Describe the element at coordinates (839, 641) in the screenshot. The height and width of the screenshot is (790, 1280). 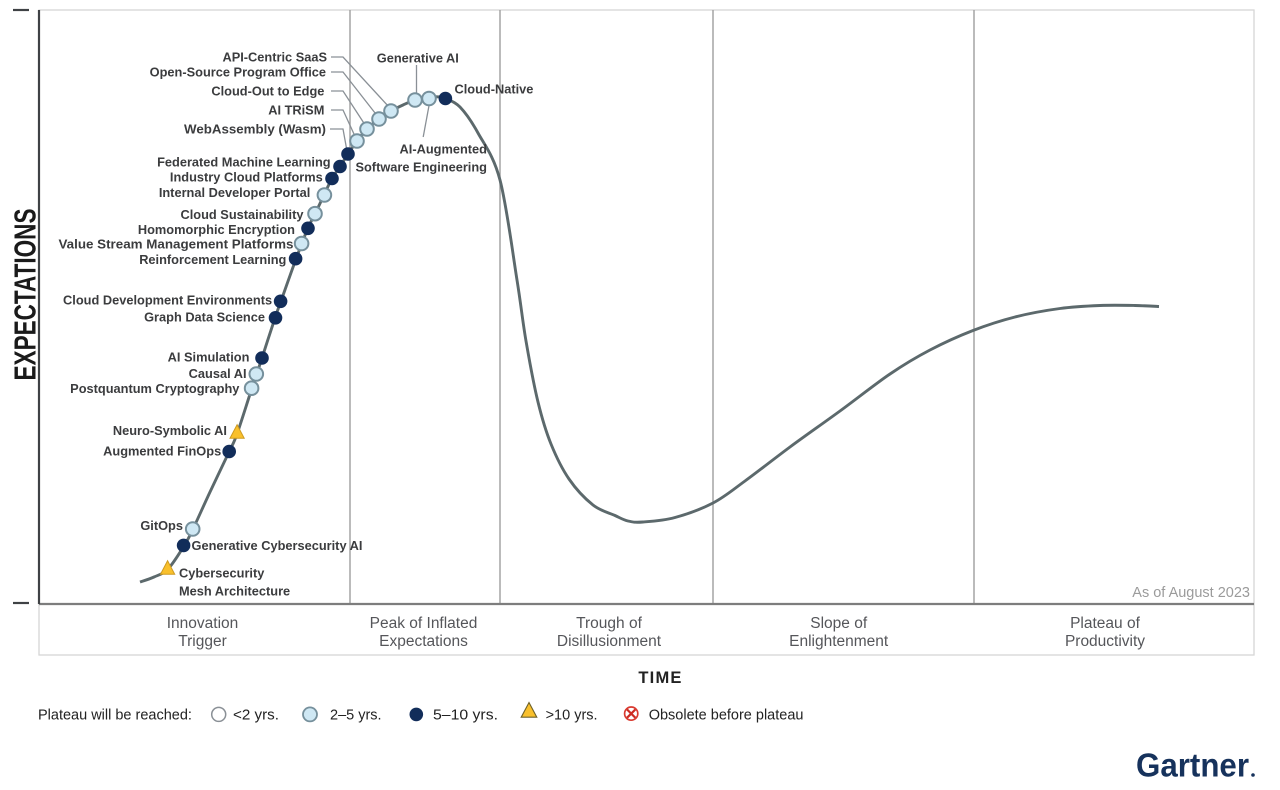
I see `svg-text: Enlightenment` at that location.